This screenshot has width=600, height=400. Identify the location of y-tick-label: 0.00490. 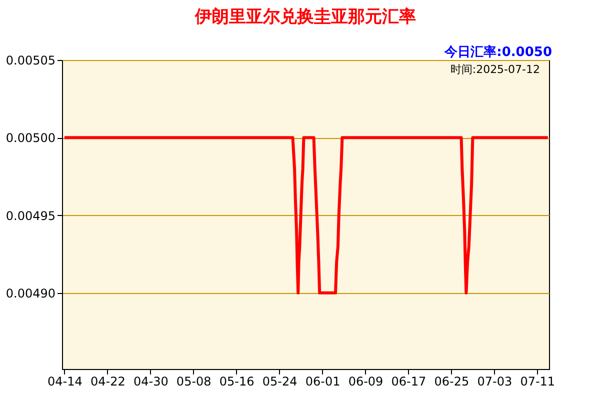
(31, 293).